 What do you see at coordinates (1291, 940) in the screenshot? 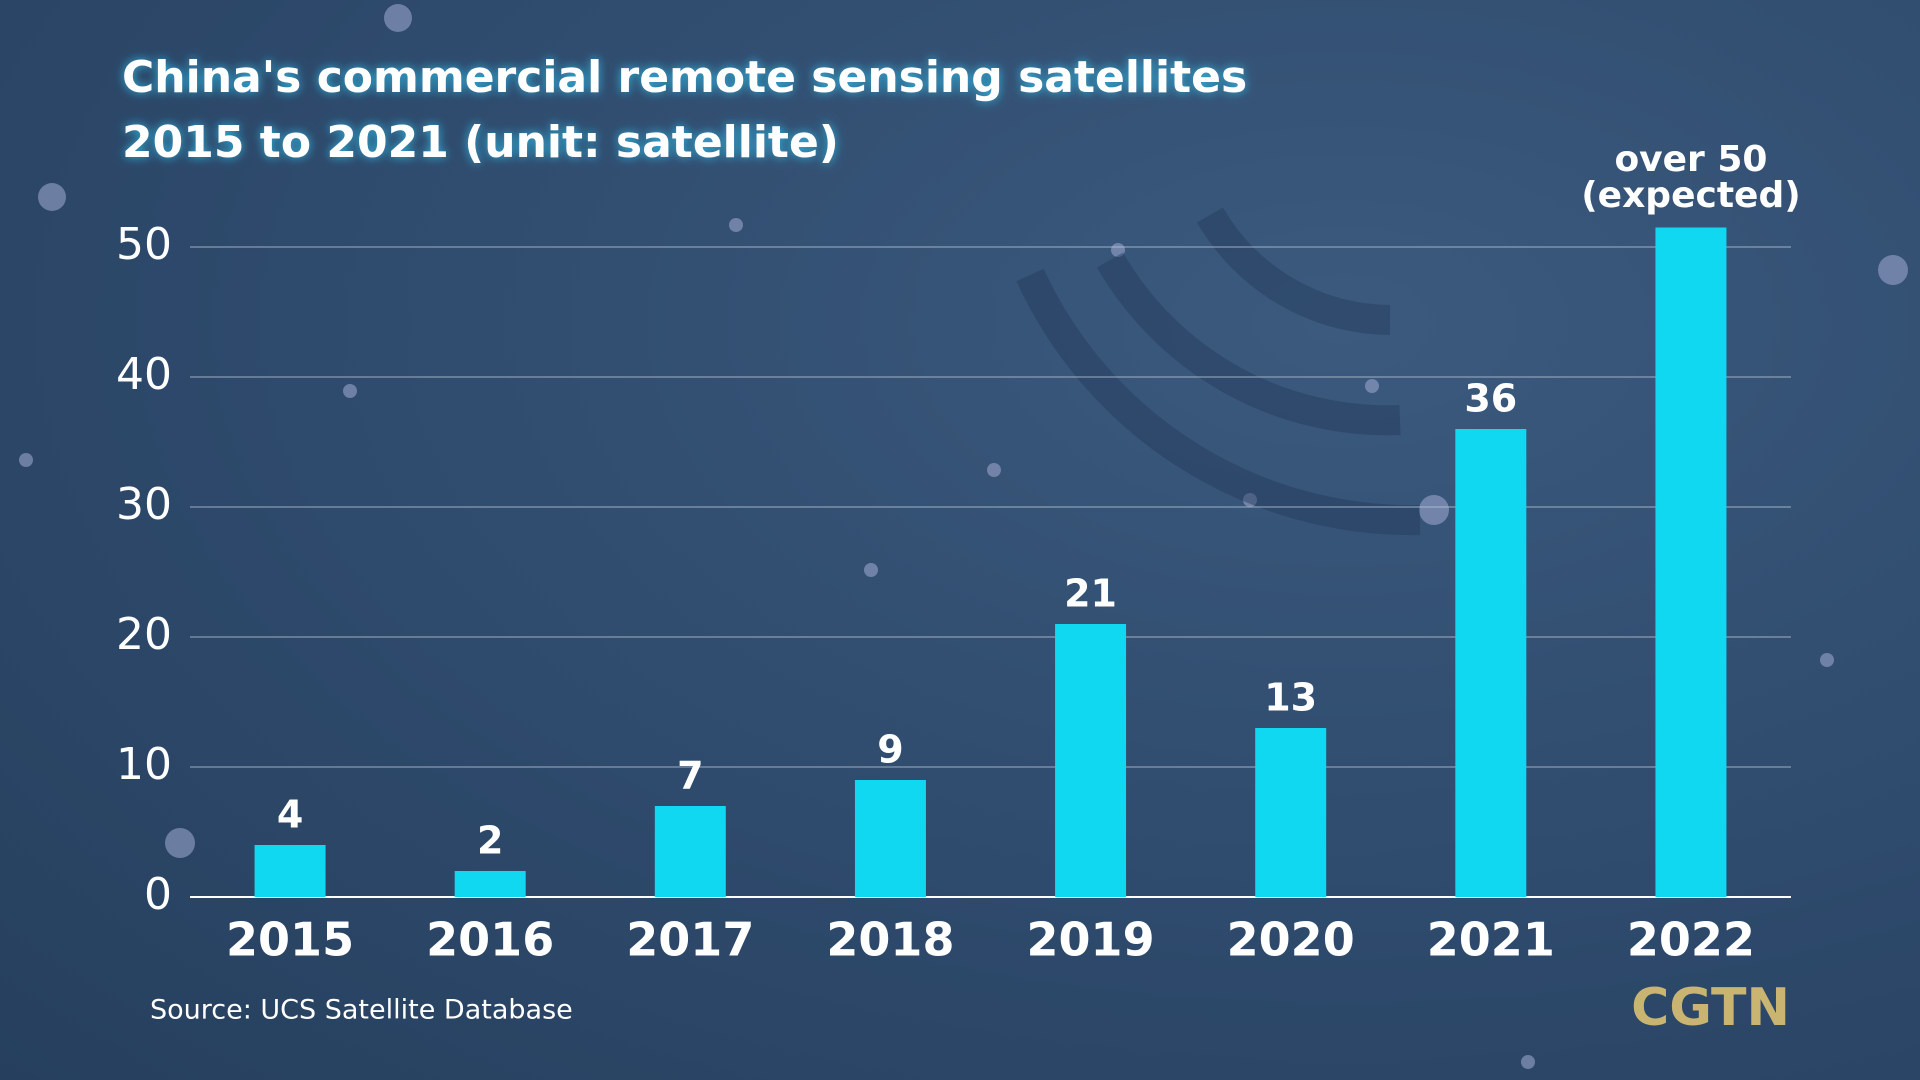
I see `x-tick-label: 2020` at bounding box center [1291, 940].